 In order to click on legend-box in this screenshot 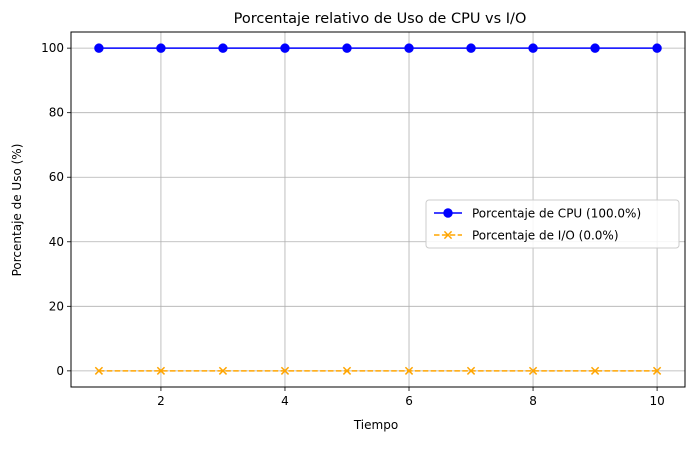, I will do `click(552, 224)`.